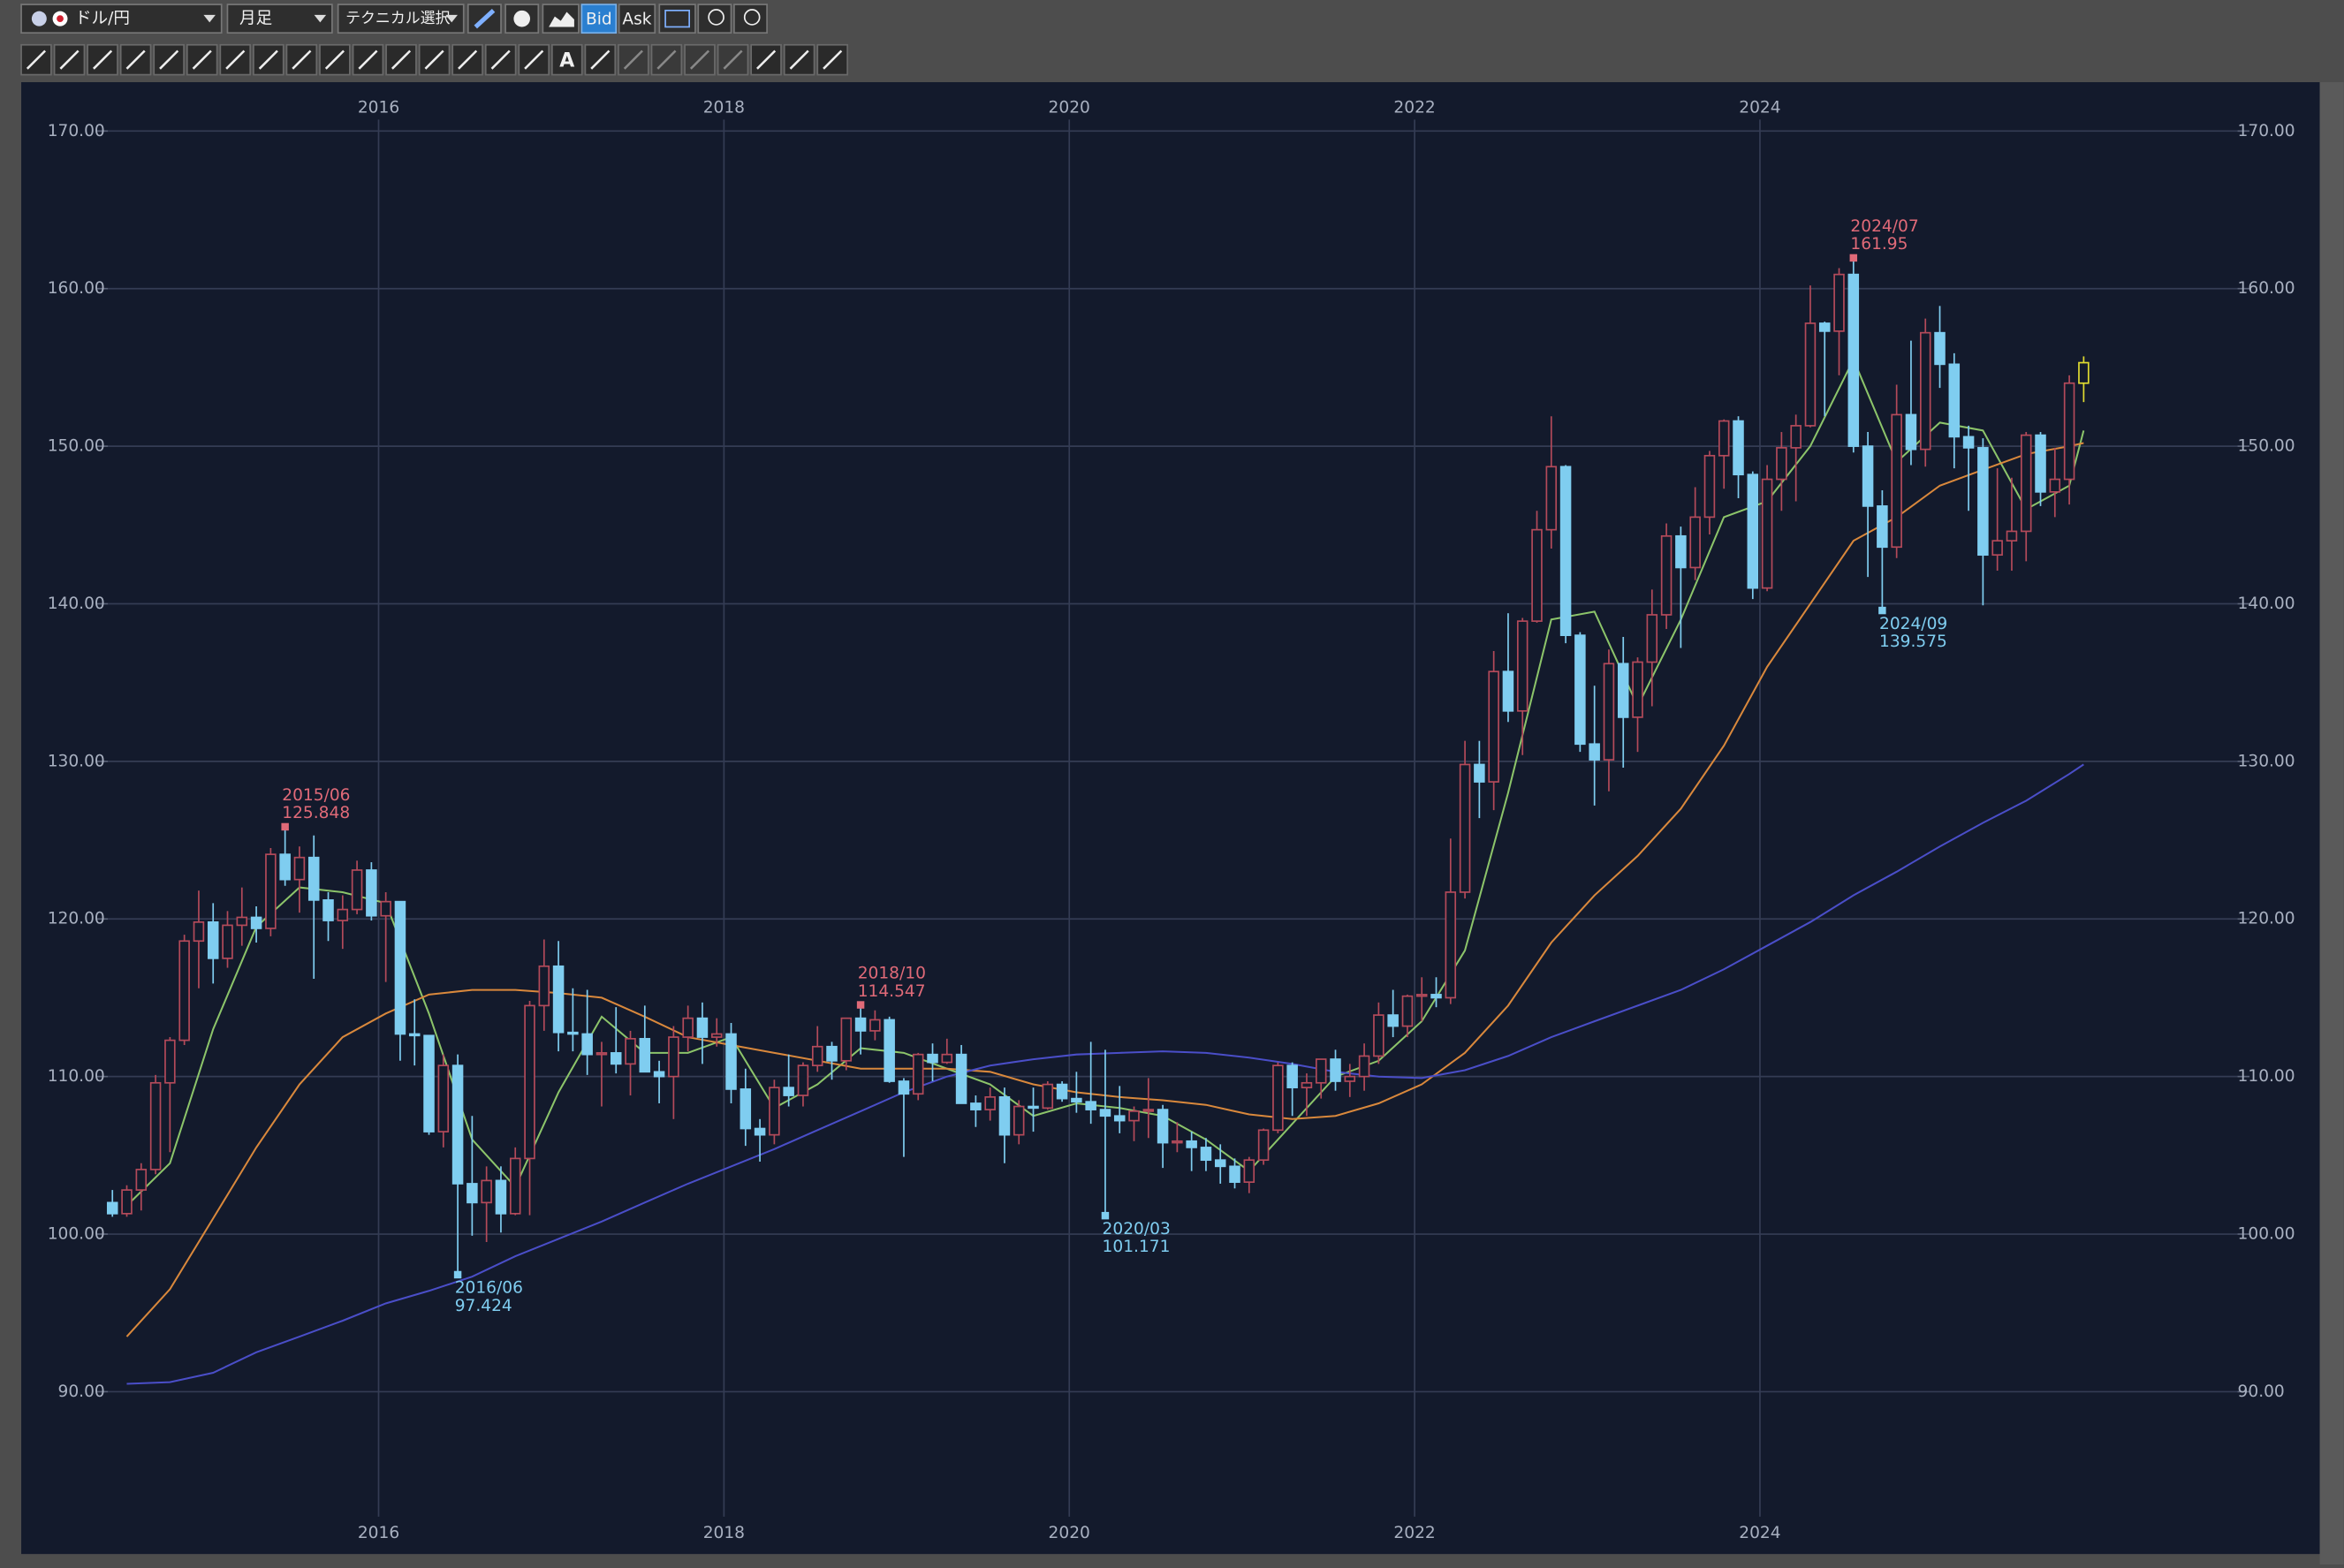  I want to click on x-tick-label: 2016, so click(379, 107).